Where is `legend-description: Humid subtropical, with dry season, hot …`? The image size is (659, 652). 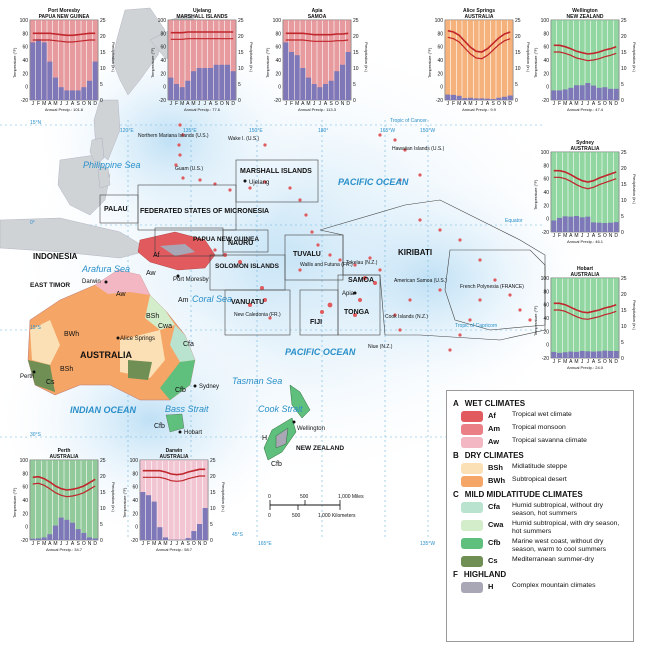 legend-description: Humid subtropical, with dry season, hot … is located at coordinates (566, 527).